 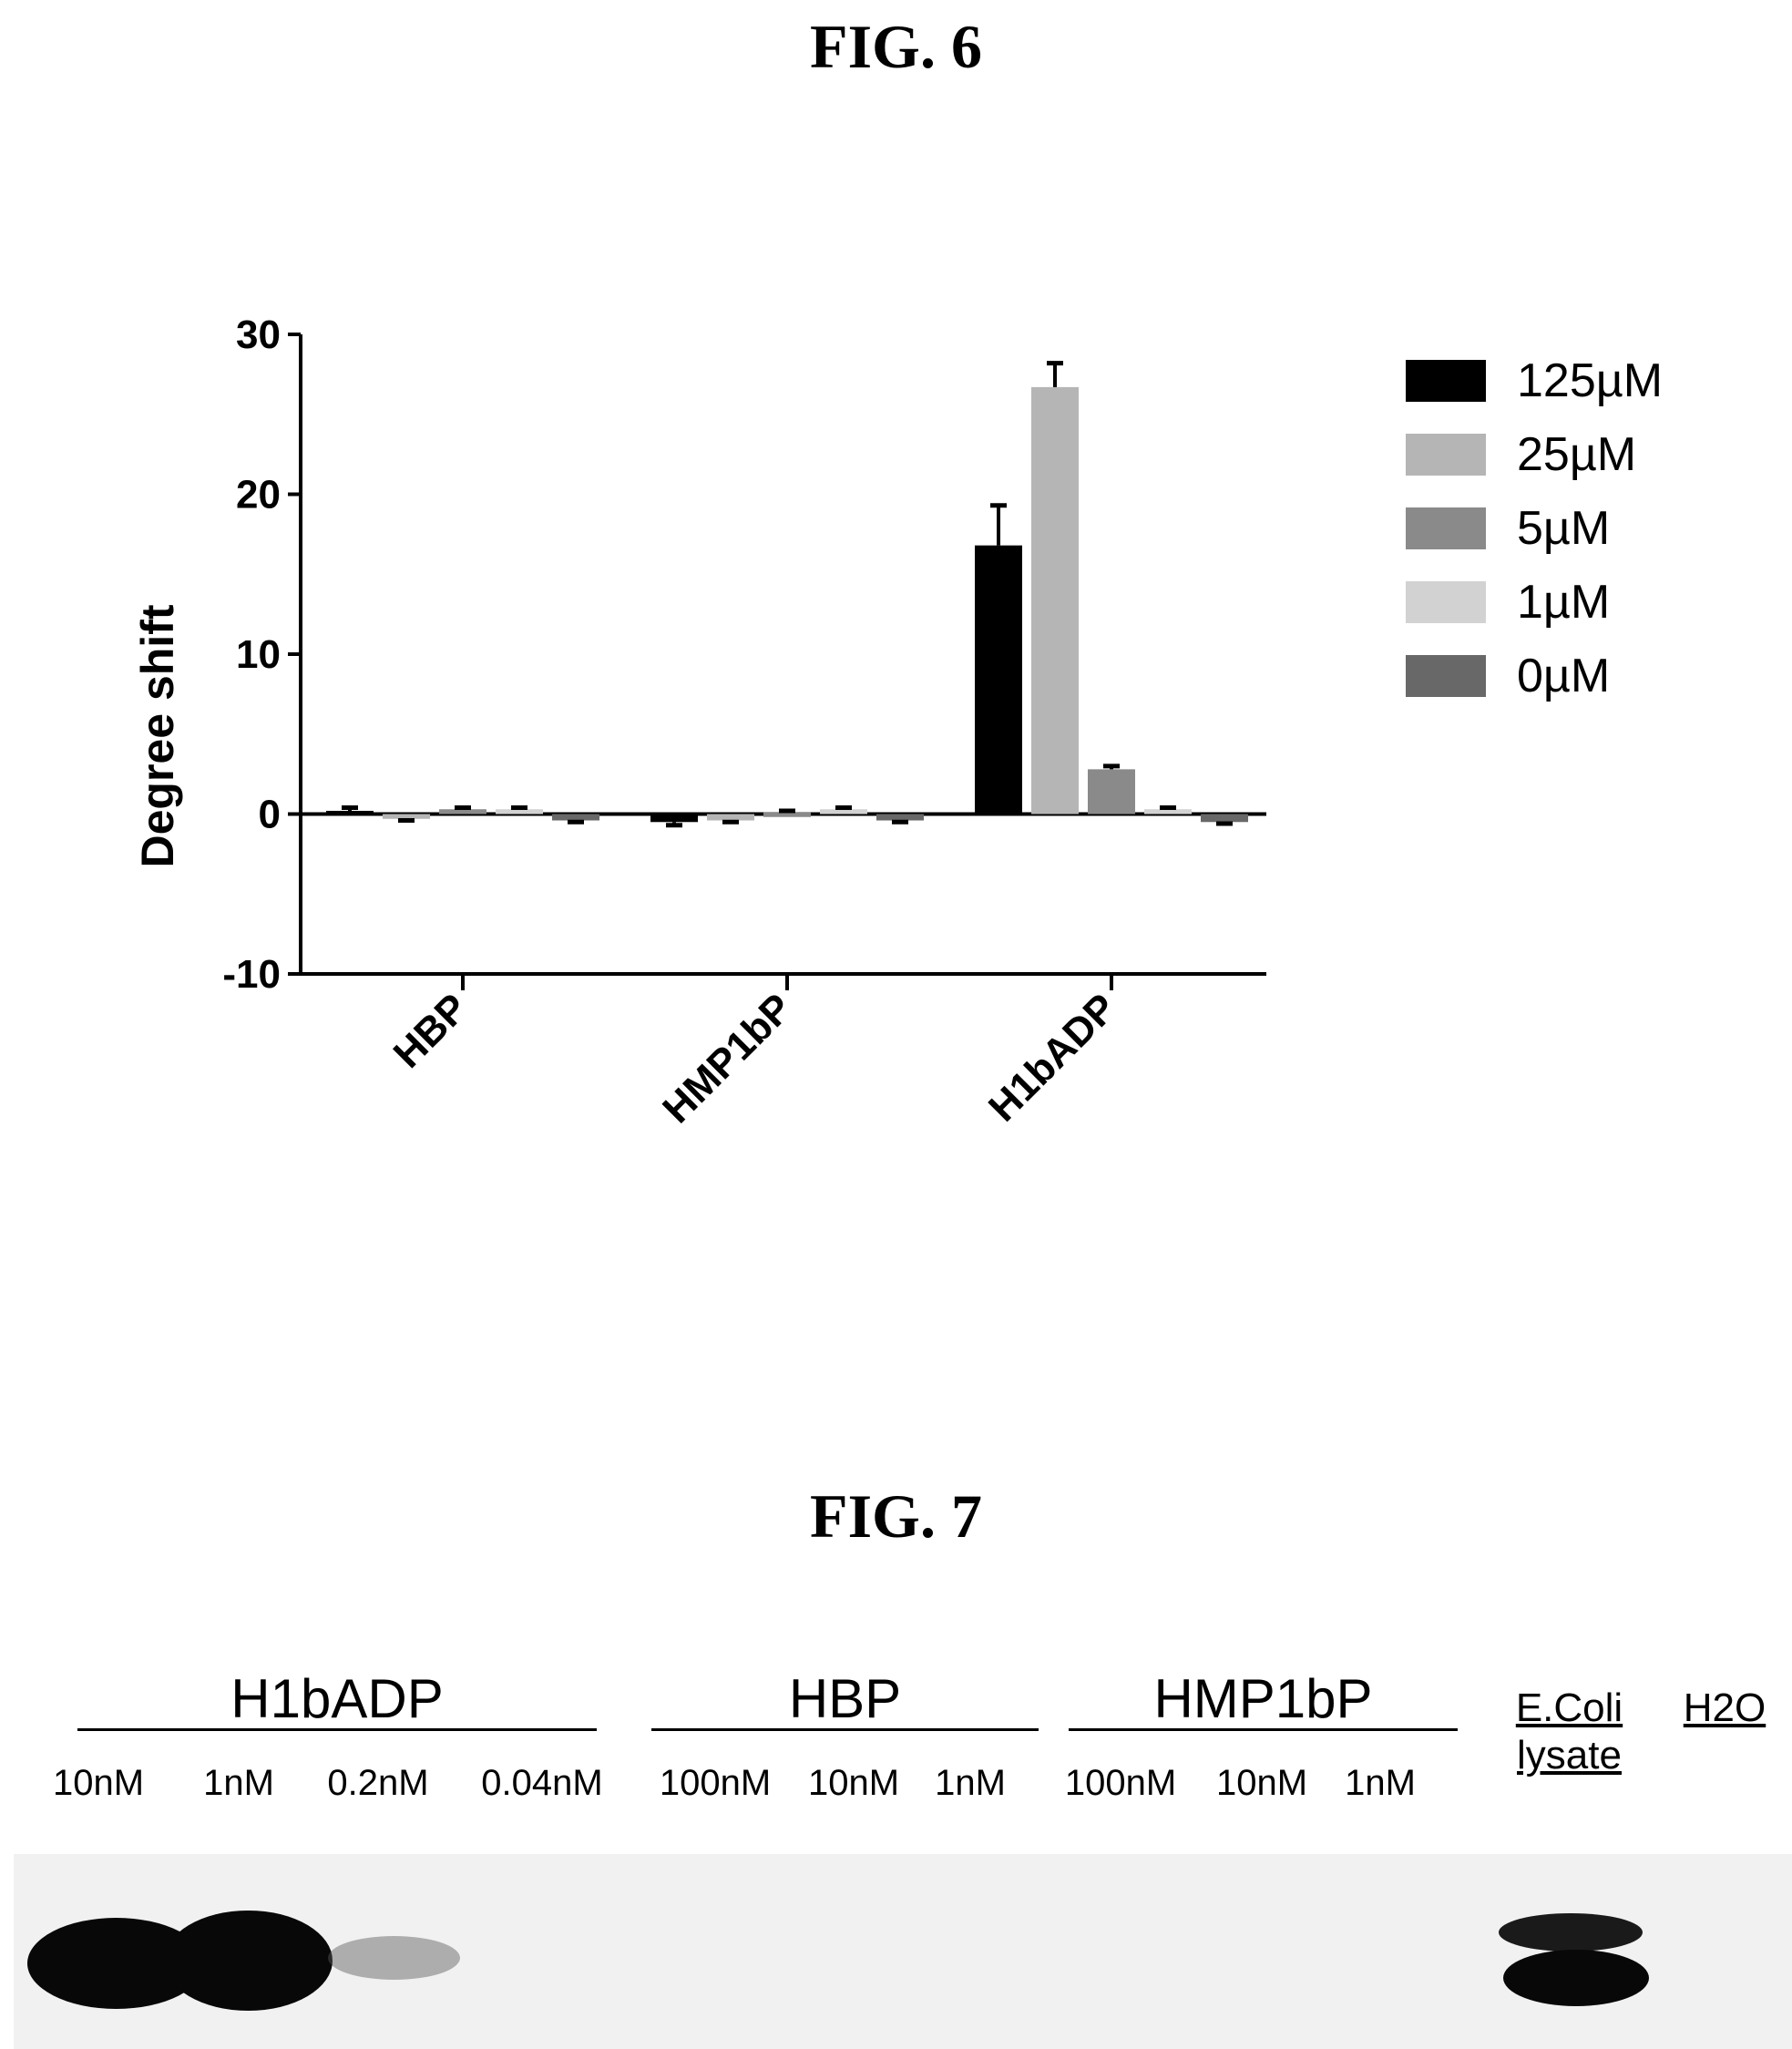 What do you see at coordinates (270, 815) in the screenshot?
I see `y-tick-label: 0` at bounding box center [270, 815].